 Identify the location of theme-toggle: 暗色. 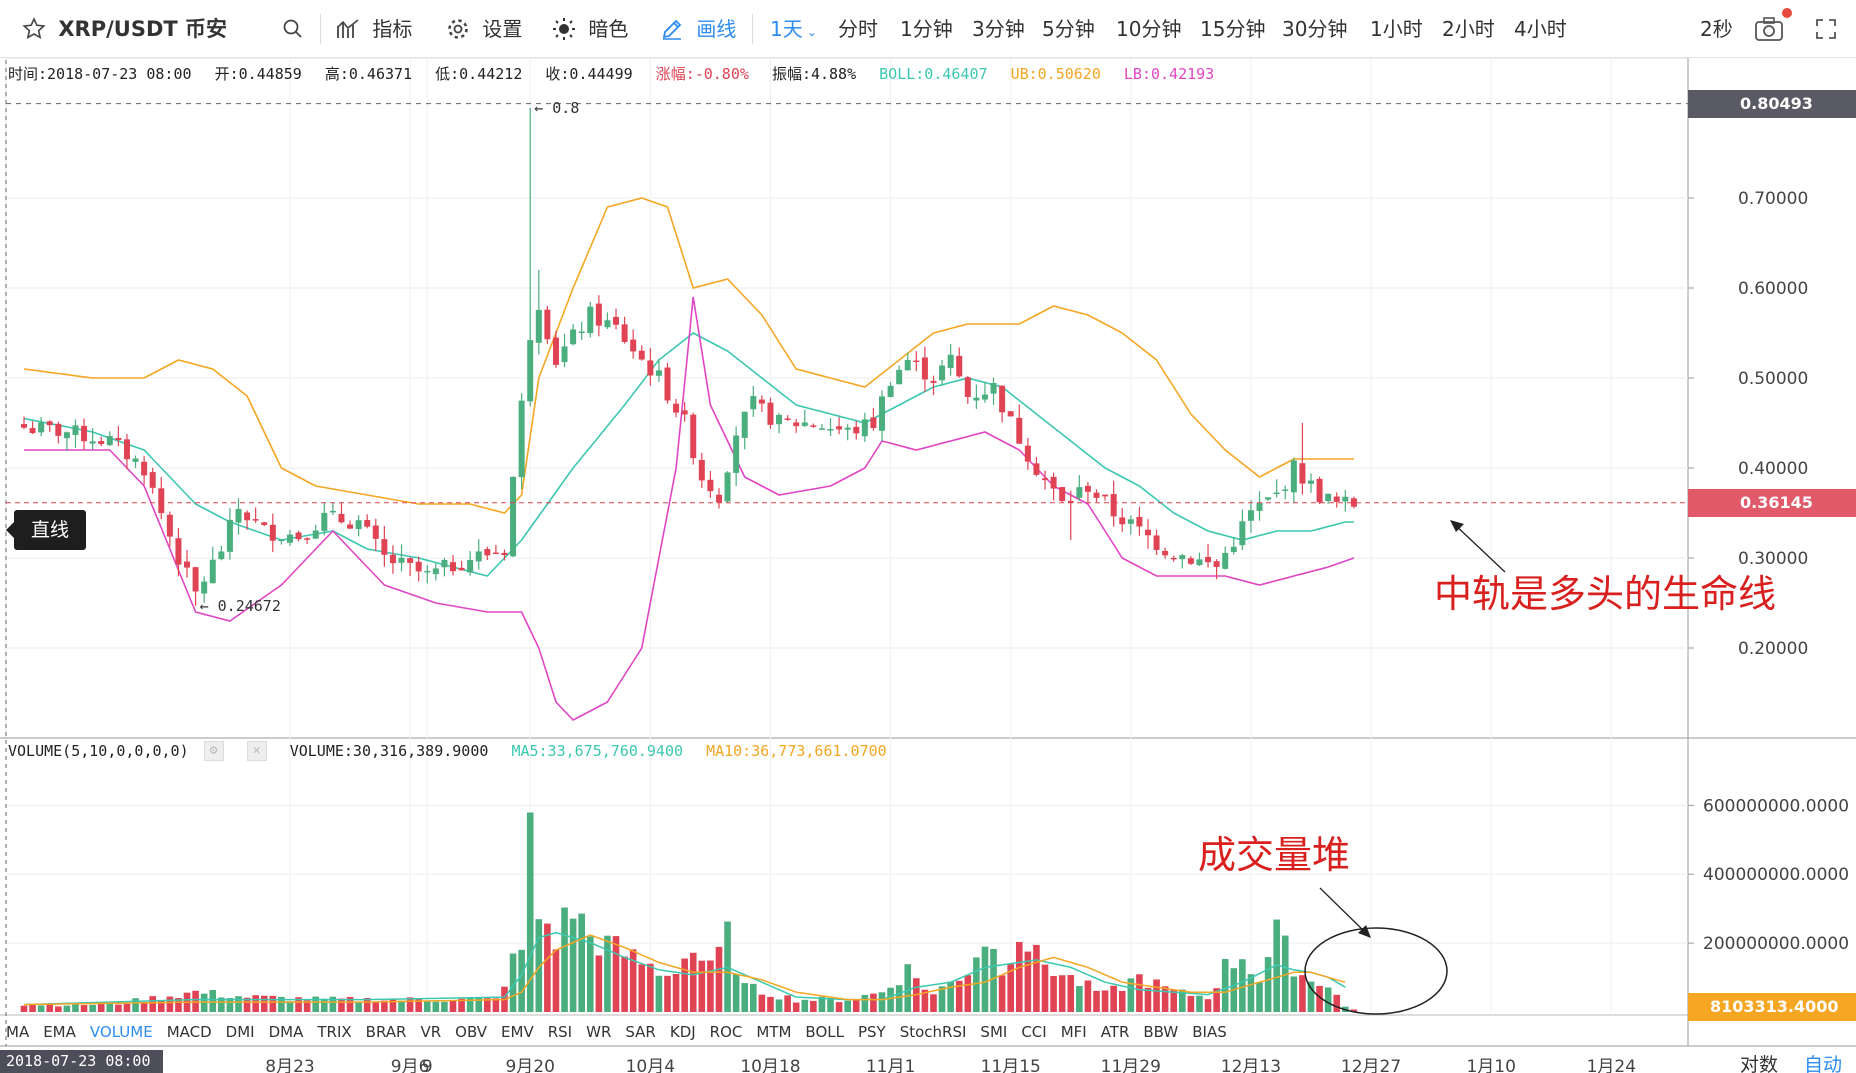
(590, 29).